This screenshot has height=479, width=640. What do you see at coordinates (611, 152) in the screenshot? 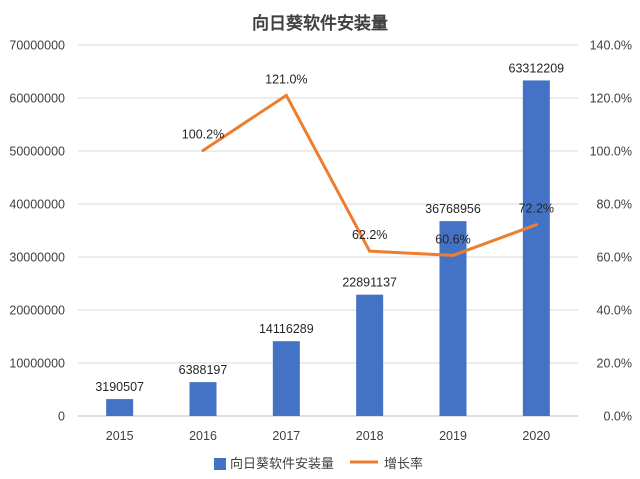
I see `right-tick-label: 100.0%` at bounding box center [611, 152].